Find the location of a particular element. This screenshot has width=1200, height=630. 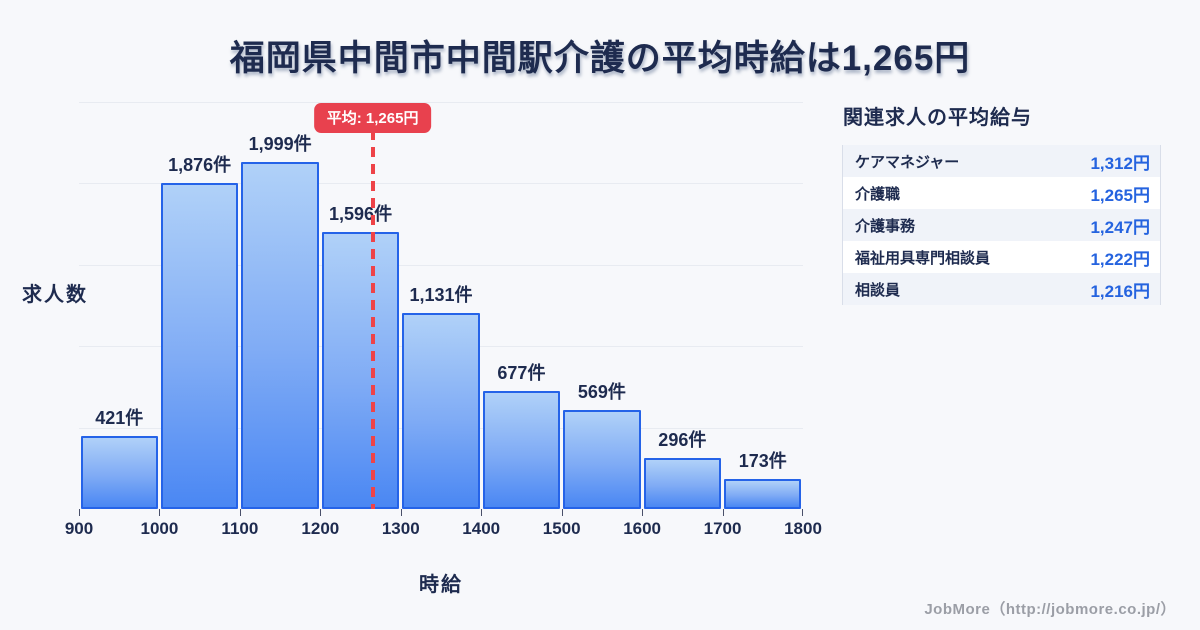

x-axis-tick-label: 900 is located at coordinates (79, 528).